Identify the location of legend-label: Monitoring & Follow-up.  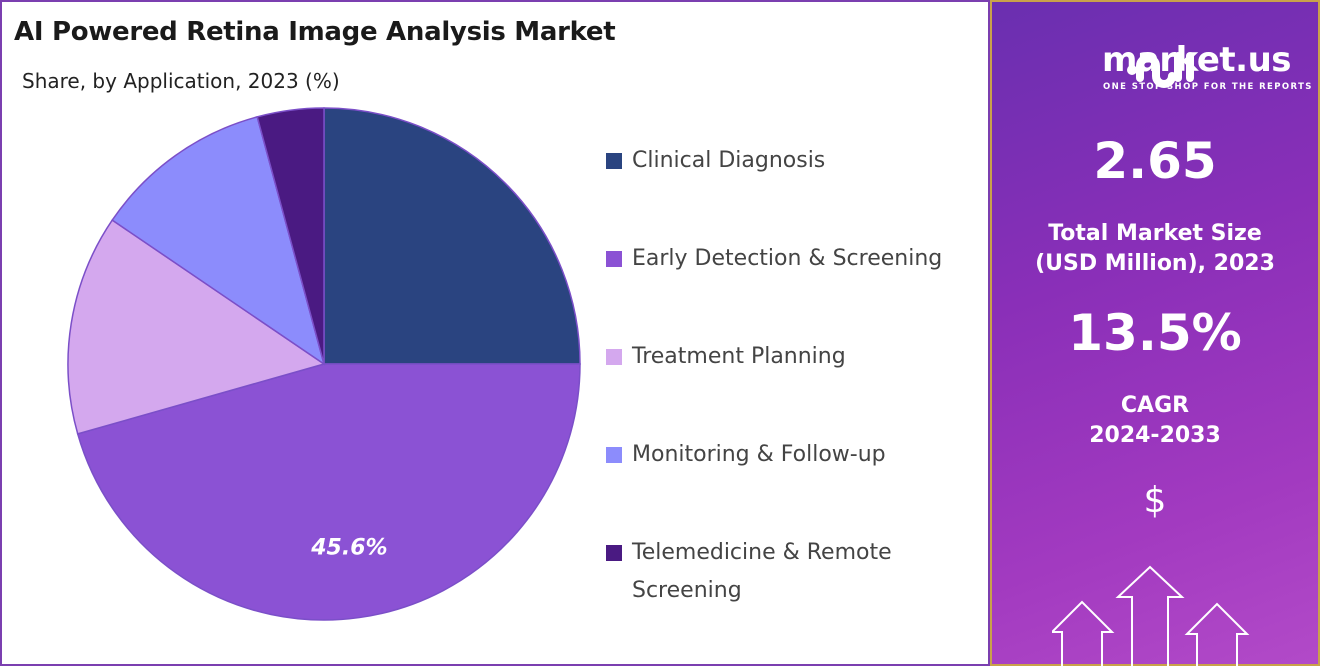
(759, 454).